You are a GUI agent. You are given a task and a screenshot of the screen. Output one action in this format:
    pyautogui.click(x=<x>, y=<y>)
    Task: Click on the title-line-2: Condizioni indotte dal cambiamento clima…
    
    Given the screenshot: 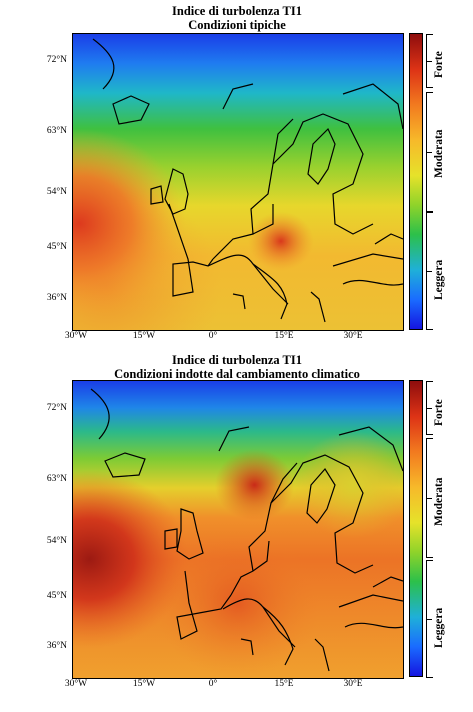 What is the action you would take?
    pyautogui.click(x=237, y=374)
    